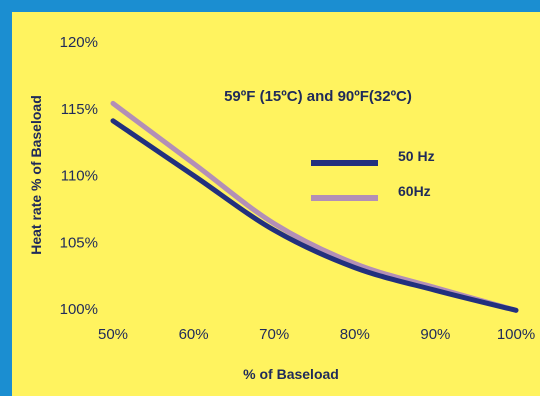  What do you see at coordinates (36, 175) in the screenshot?
I see `y-axis-title: Heat rate % of Baseload` at bounding box center [36, 175].